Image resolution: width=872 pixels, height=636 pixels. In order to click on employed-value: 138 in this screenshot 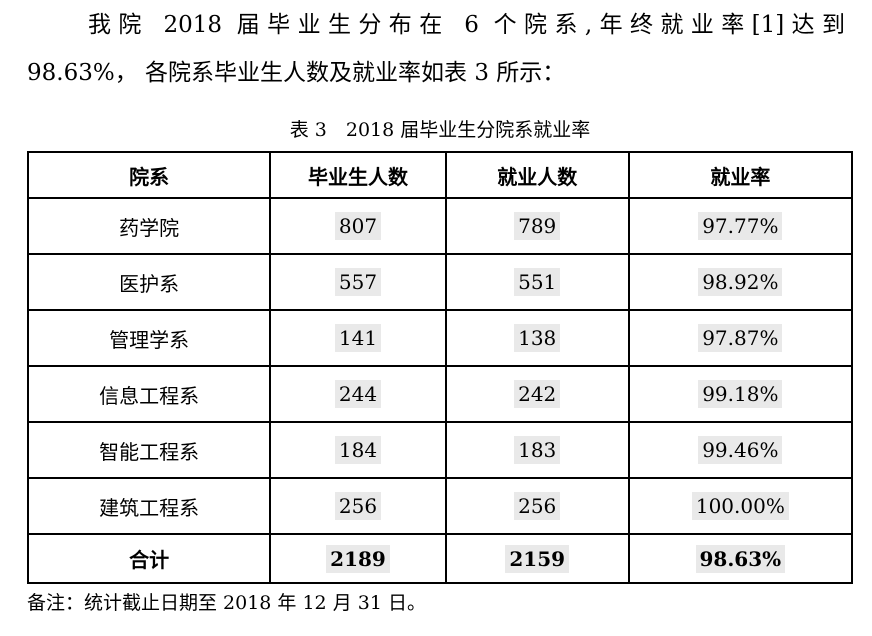, I will do `click(537, 338)`.